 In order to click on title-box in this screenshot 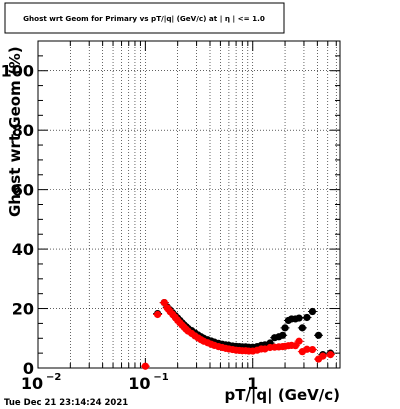, I will do `click(144, 18)`.